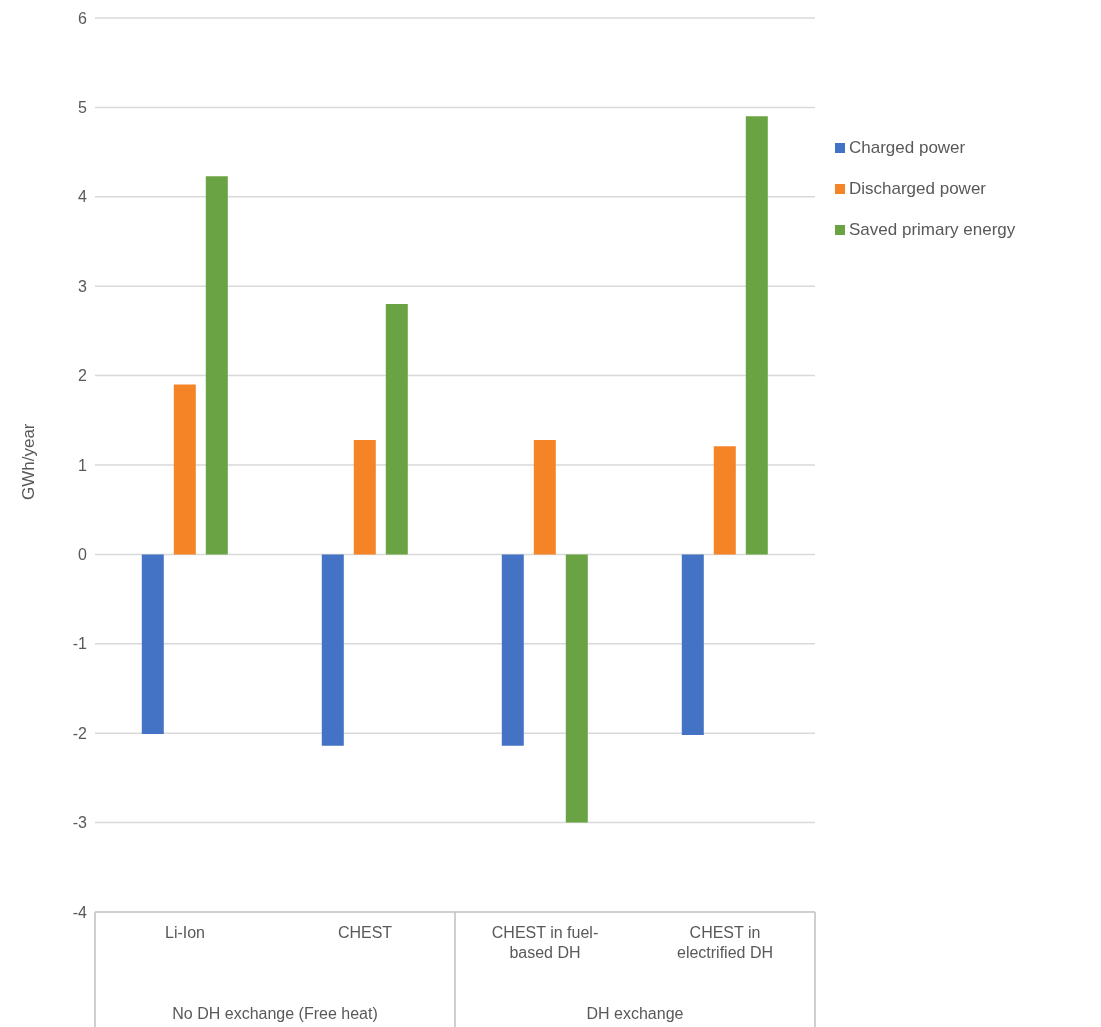 The height and width of the screenshot is (1027, 1101). Describe the element at coordinates (80, 644) in the screenshot. I see `y-tick-label: -1` at that location.